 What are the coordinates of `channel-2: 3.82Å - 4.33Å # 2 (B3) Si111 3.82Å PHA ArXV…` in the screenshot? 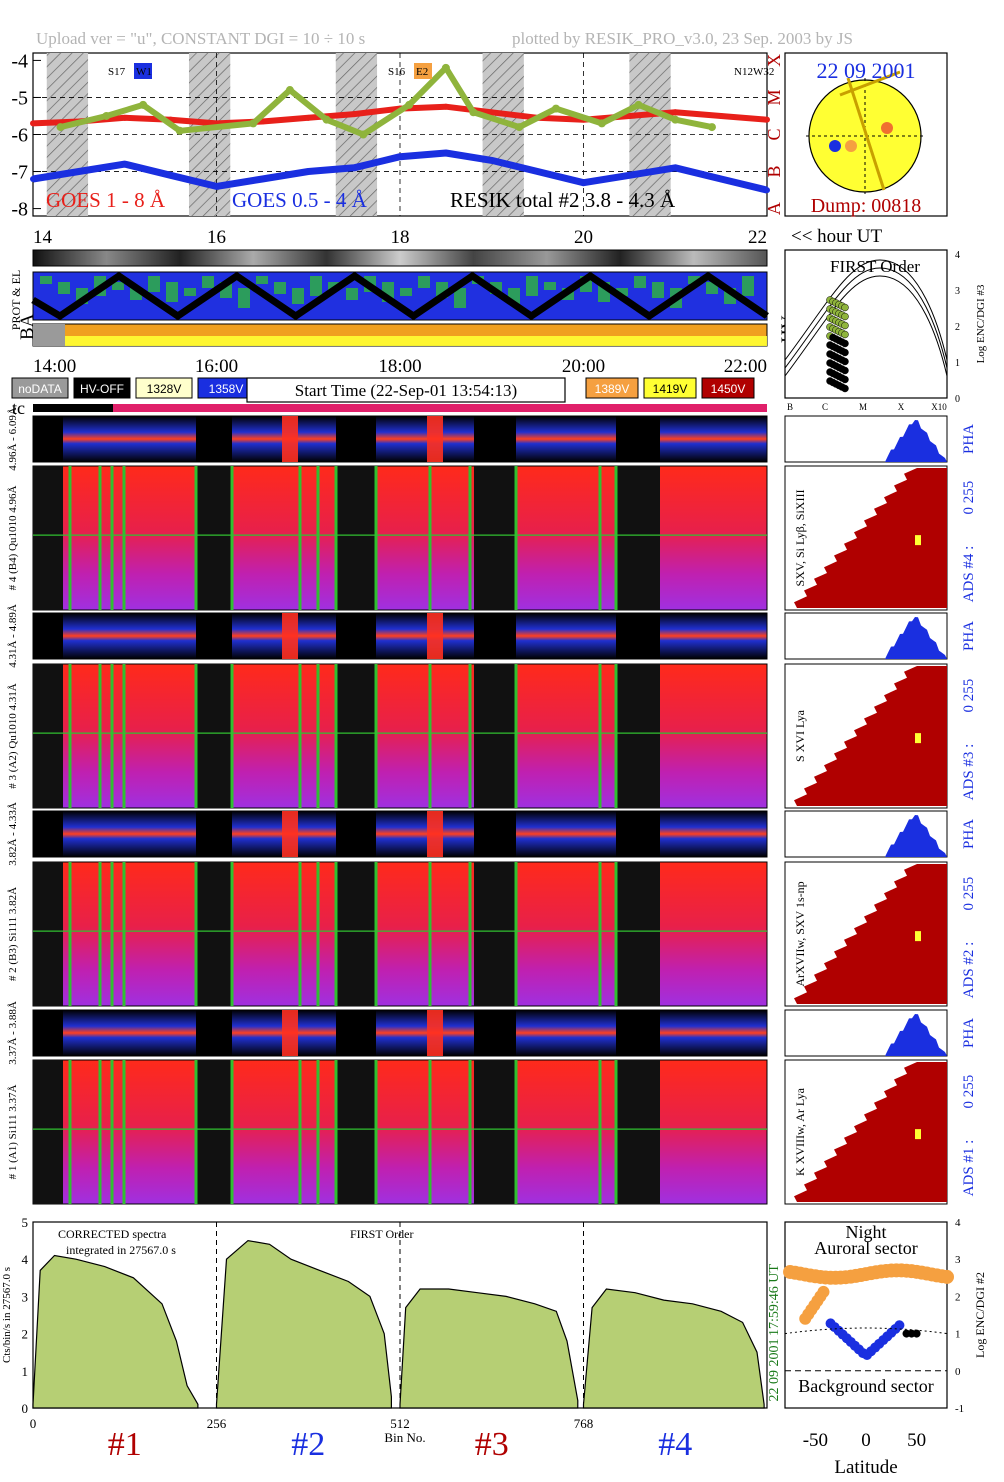 It's located at (492, 904).